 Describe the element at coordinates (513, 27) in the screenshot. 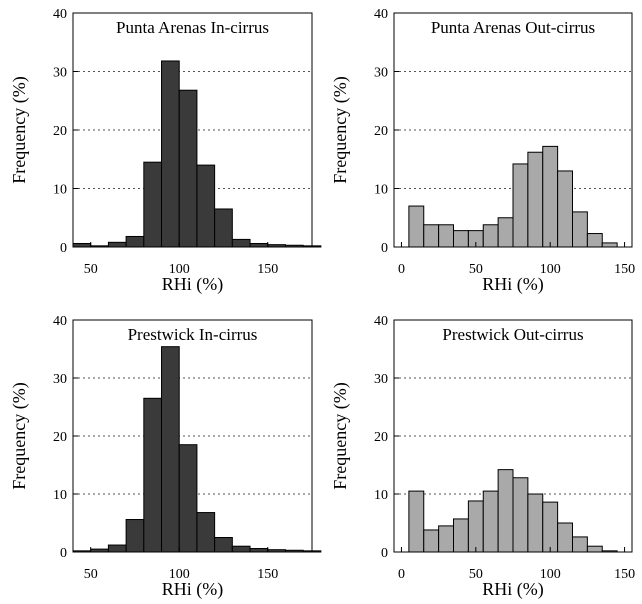

I see `panel-title: Punta Arenas Out-cirrus` at that location.